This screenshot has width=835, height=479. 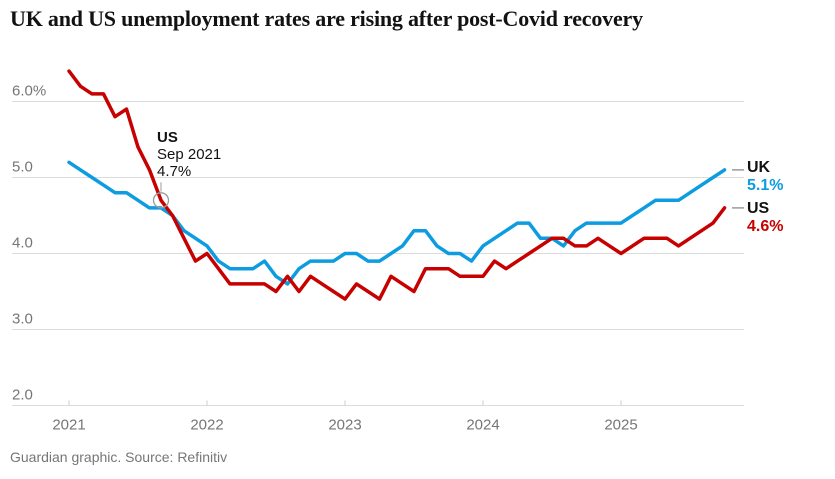 I want to click on annotation-date-label: Sep 2021, so click(x=189, y=154).